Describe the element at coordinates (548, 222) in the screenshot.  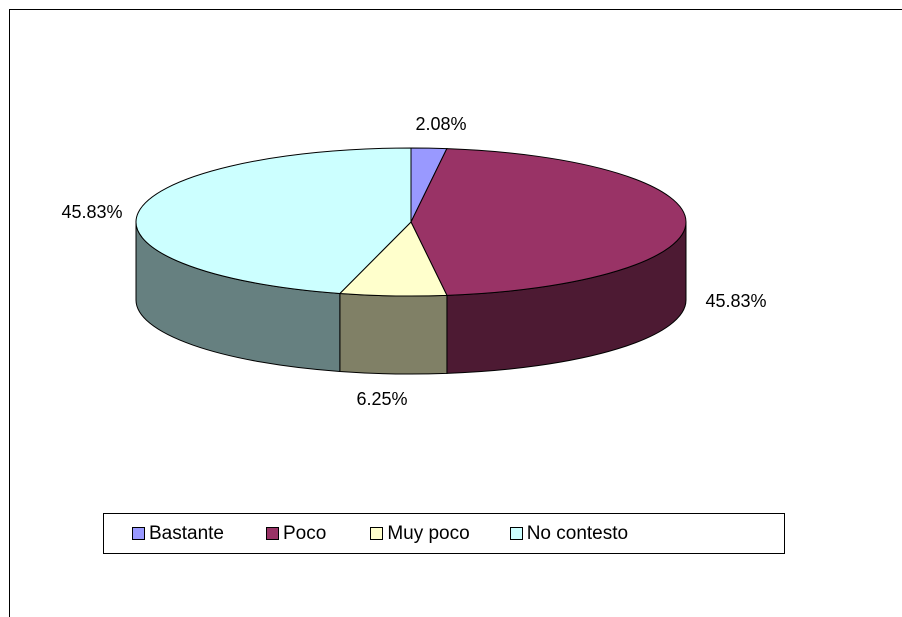
I see `pie-slice-poco` at that location.